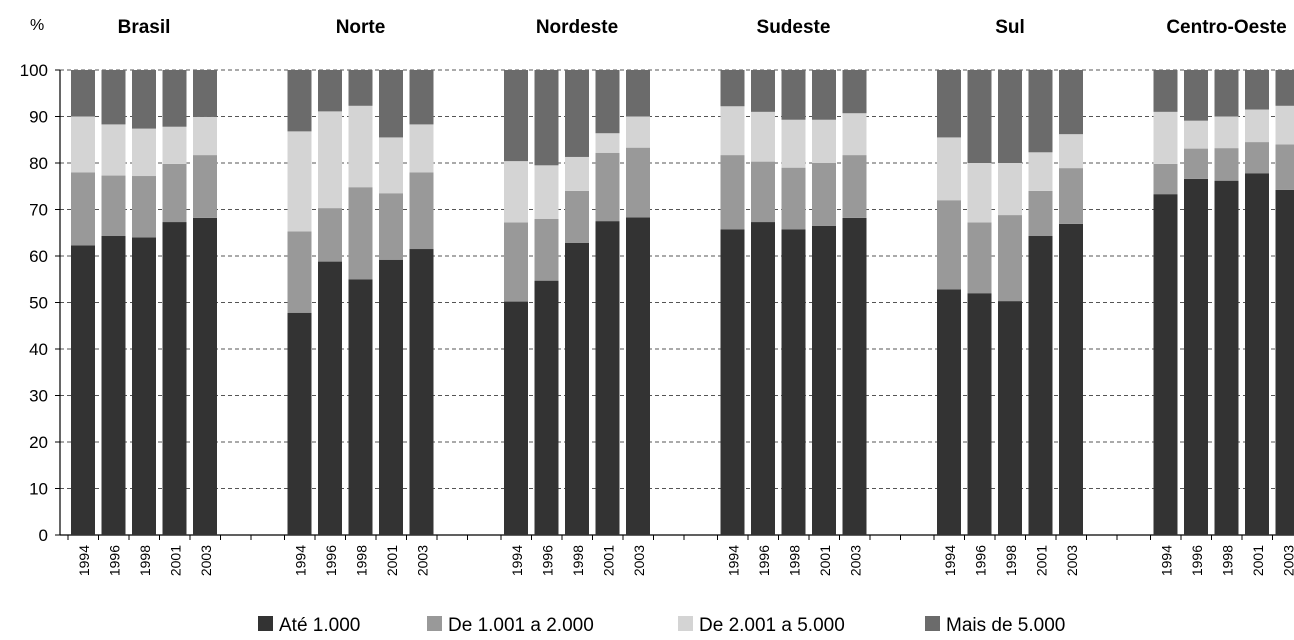  Describe the element at coordinates (1166, 179) in the screenshot. I see `bar-segment-centro-oeste-1994-s1` at that location.